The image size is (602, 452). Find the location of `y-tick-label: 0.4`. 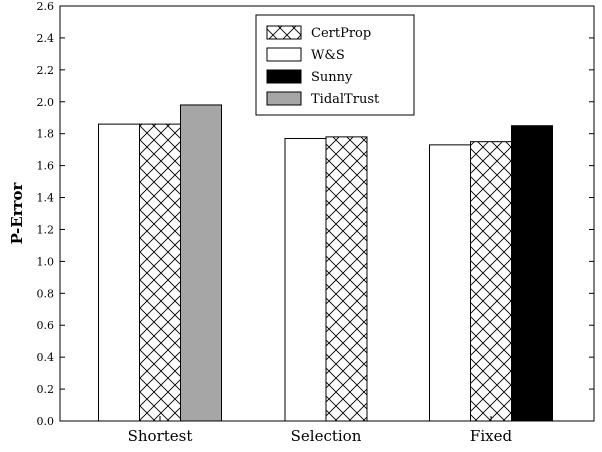

y-tick-label: 0.4 is located at coordinates (46, 357).